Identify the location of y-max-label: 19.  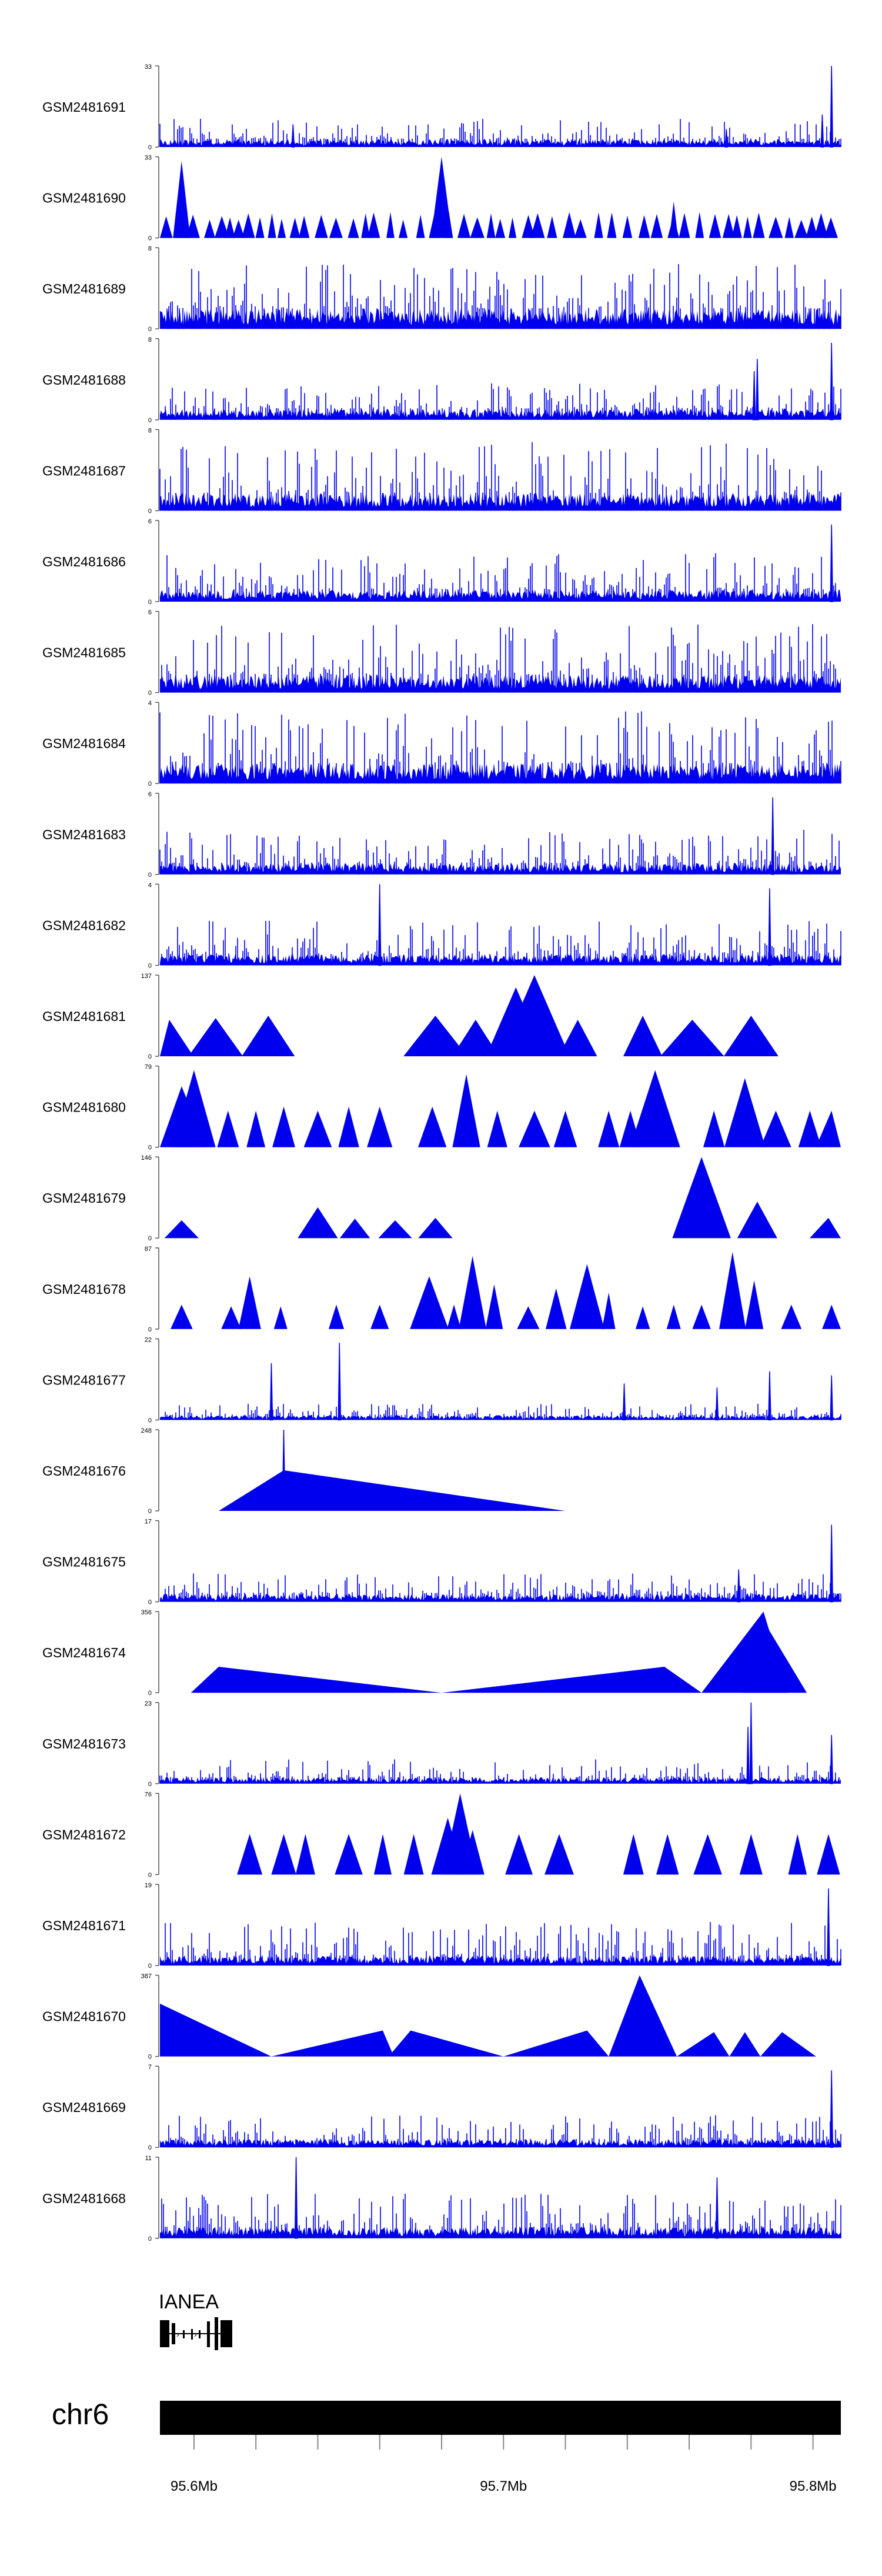
(148, 1885).